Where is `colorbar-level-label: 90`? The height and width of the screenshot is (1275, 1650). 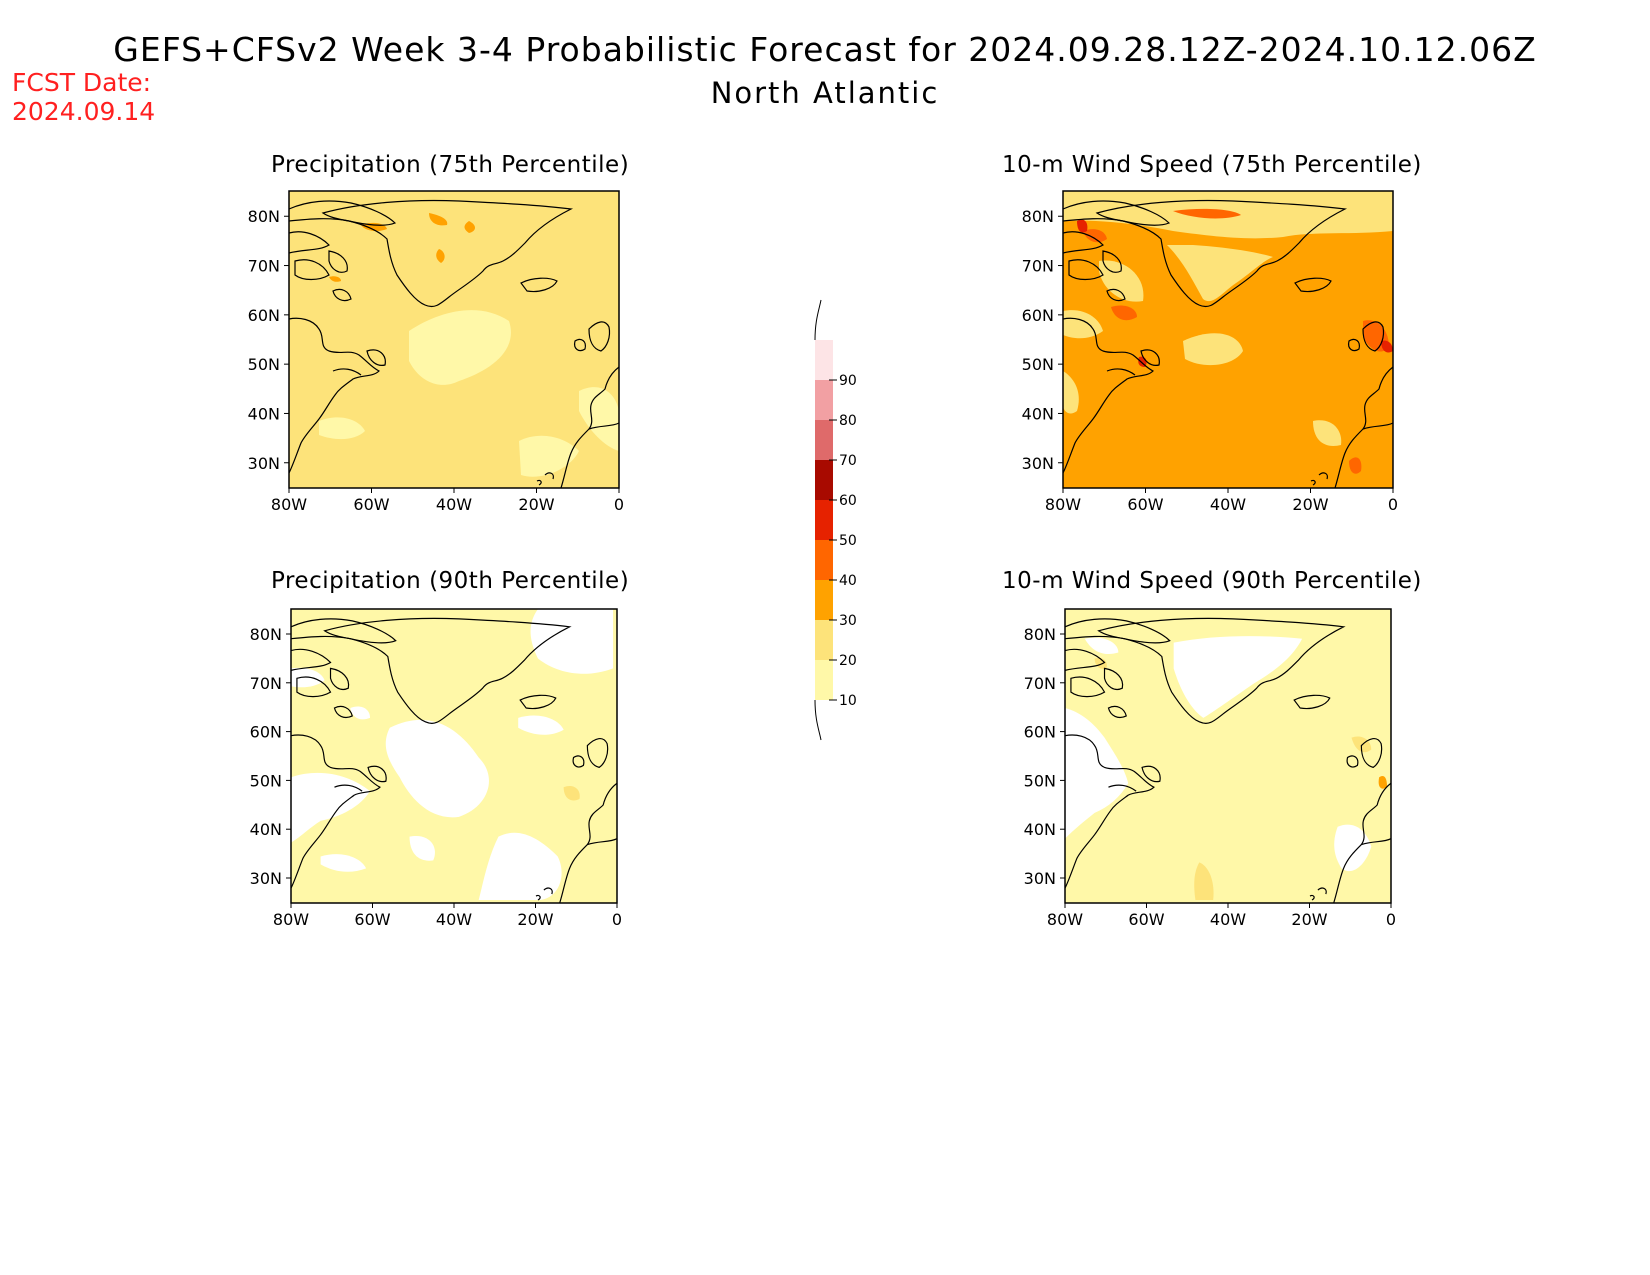 colorbar-level-label: 90 is located at coordinates (848, 381).